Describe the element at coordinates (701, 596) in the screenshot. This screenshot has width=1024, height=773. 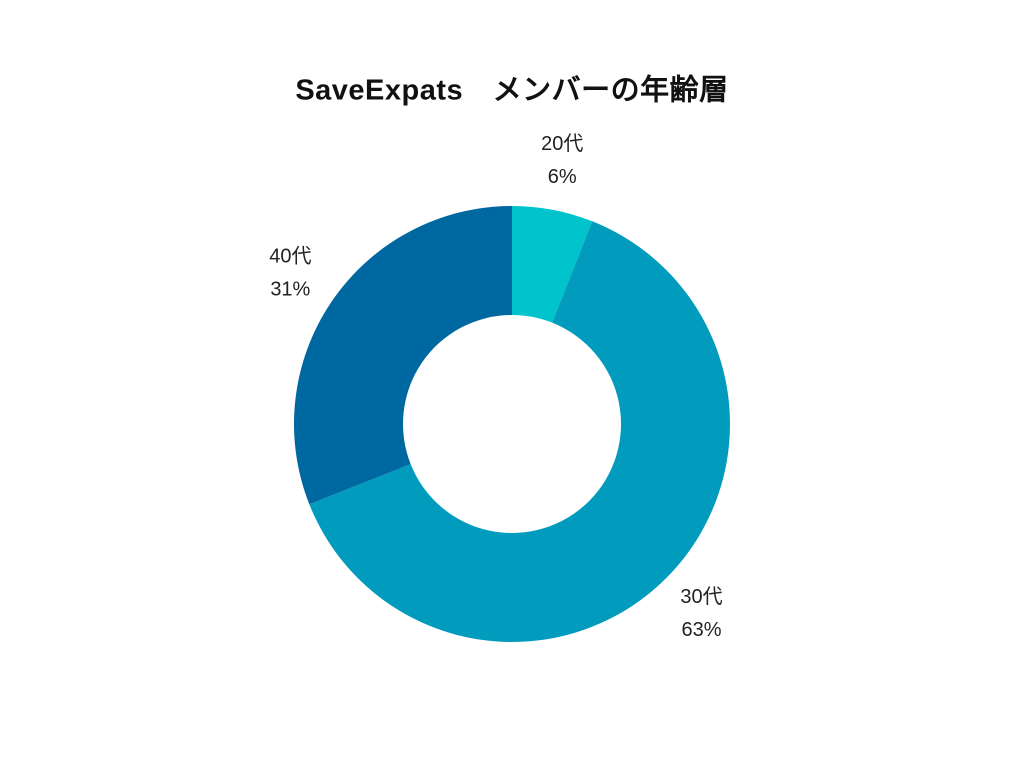
I see `category-label: 30代` at that location.